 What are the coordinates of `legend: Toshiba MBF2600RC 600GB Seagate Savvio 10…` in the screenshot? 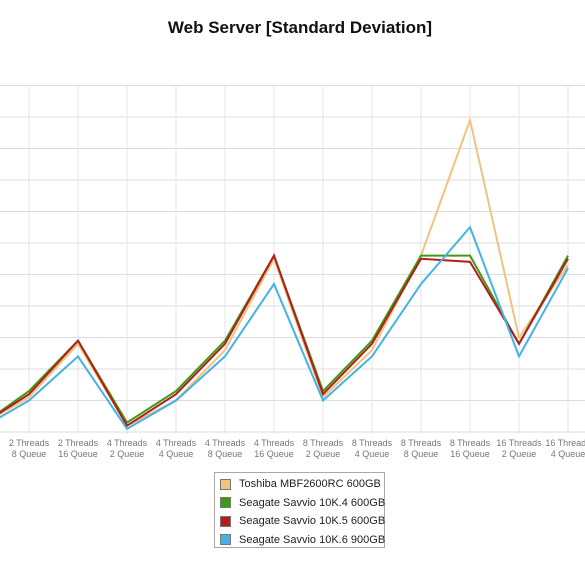 It's located at (299, 510).